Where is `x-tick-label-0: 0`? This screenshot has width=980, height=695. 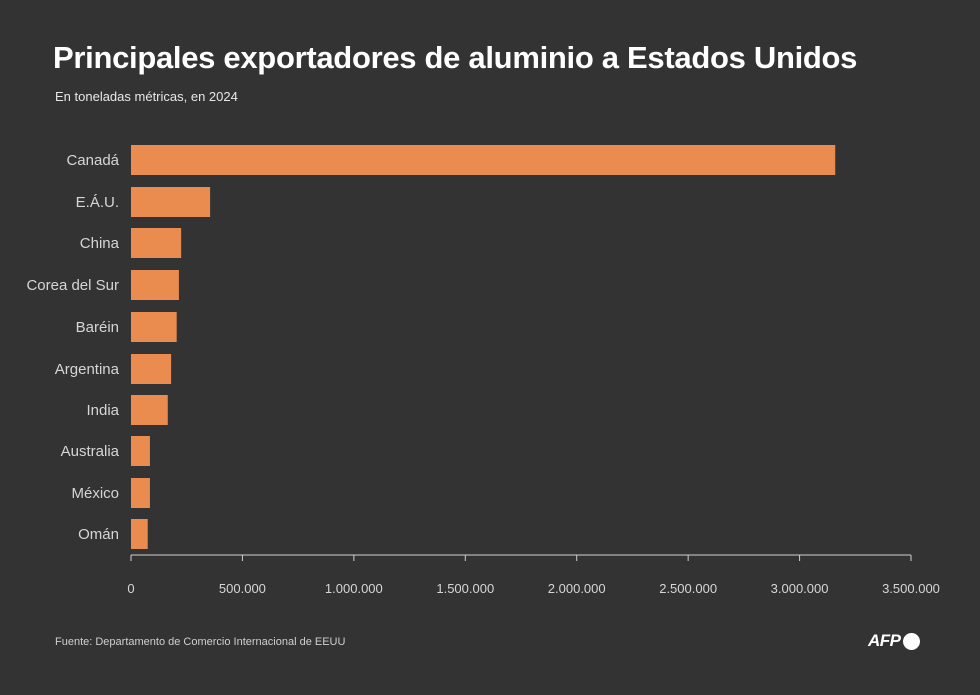
x-tick-label-0: 0 is located at coordinates (130, 588).